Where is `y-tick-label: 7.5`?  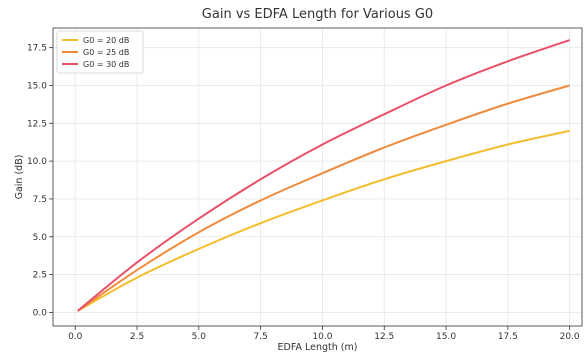
y-tick-label: 7.5 is located at coordinates (40, 200).